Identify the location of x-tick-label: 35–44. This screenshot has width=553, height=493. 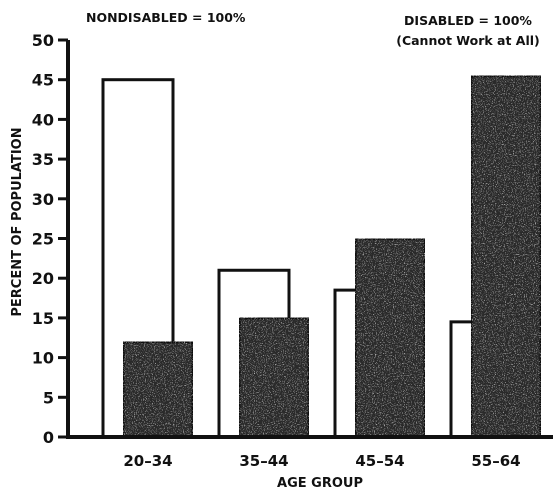
(263, 461).